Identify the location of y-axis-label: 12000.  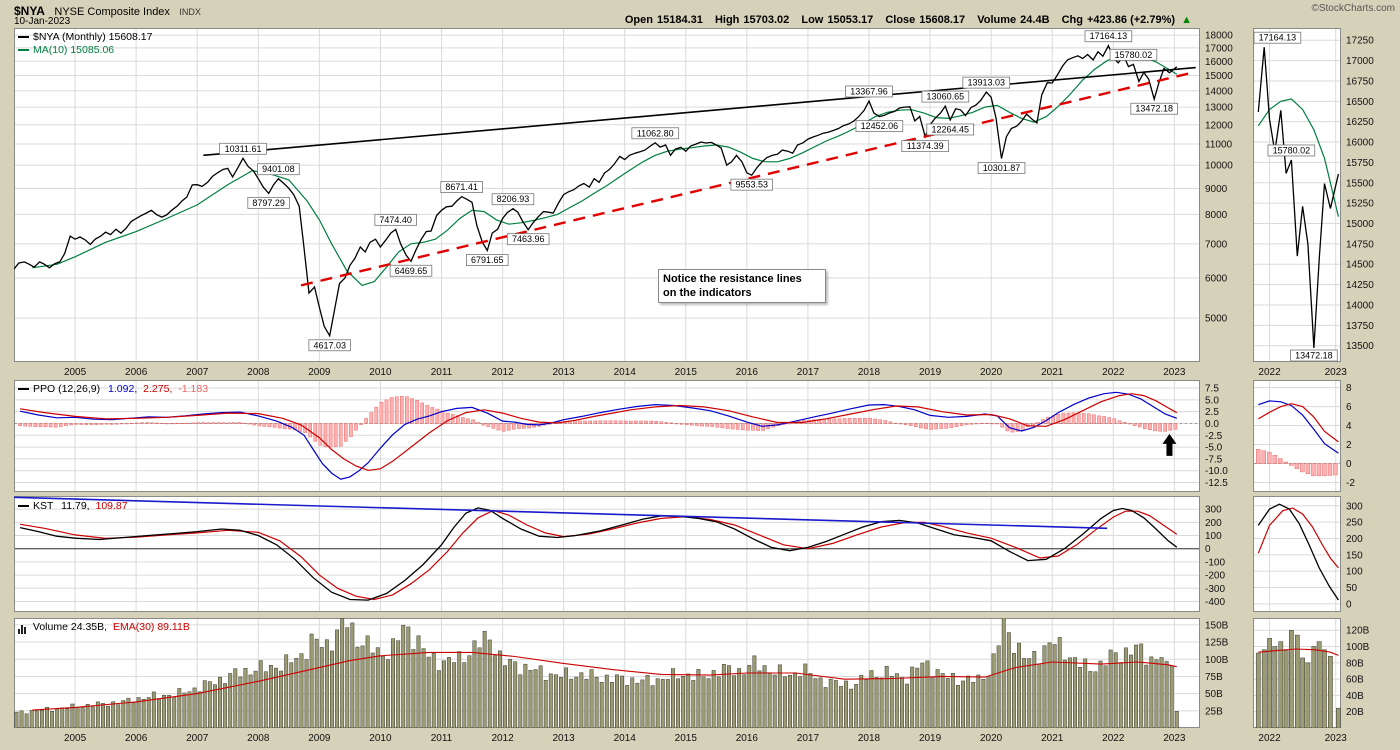
(1219, 125).